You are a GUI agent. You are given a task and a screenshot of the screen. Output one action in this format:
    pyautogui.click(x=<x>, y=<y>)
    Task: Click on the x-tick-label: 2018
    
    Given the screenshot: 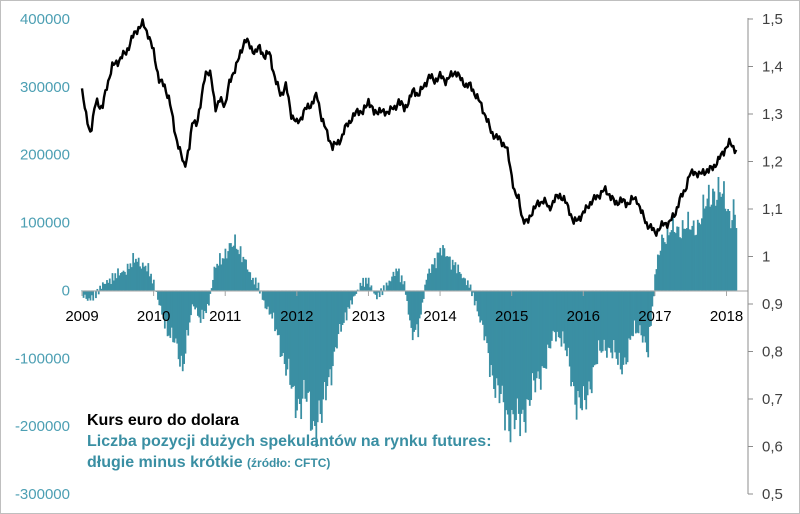 What is the action you would take?
    pyautogui.click(x=726, y=316)
    